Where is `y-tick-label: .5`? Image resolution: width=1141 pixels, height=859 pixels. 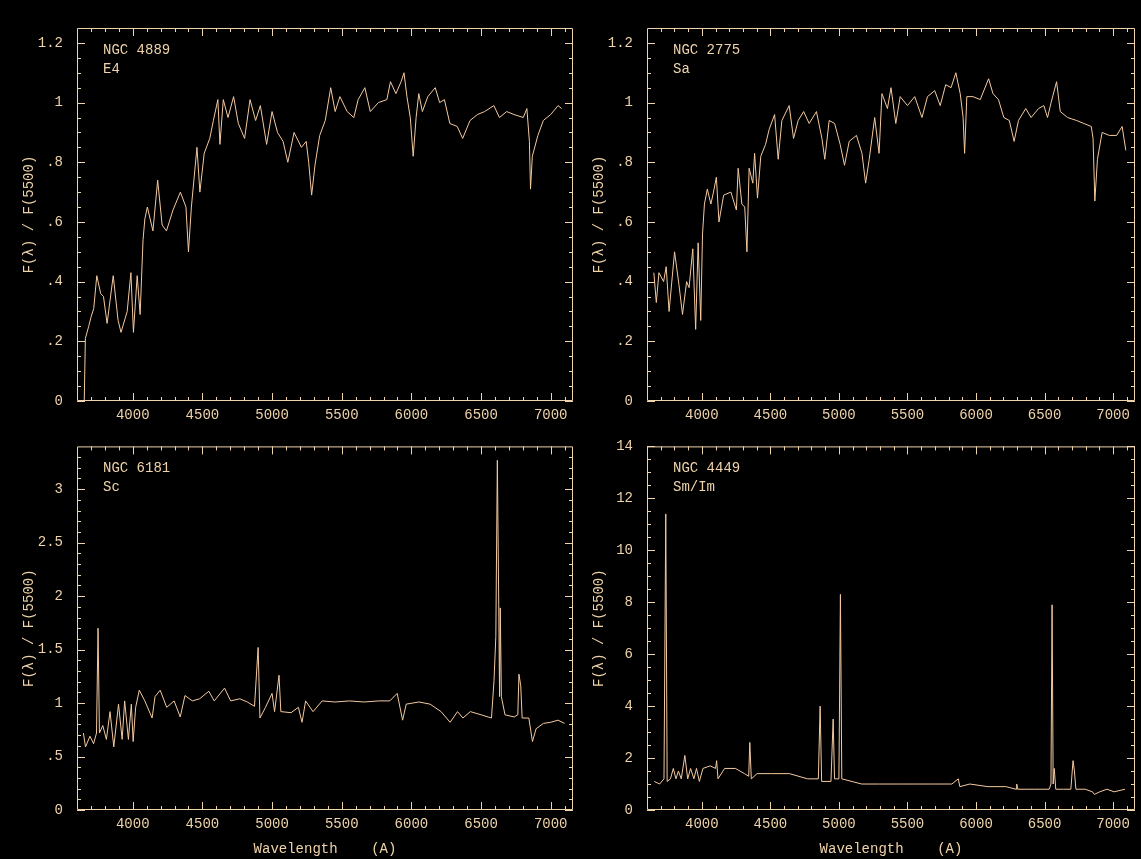
y-tick-label: .5 is located at coordinates (54, 756).